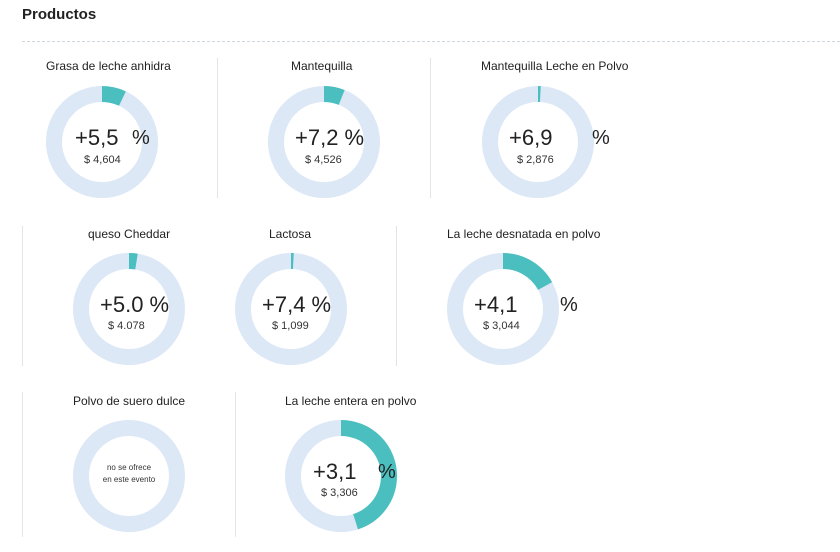 The height and width of the screenshot is (552, 840). I want to click on product-change: +5.0 %, so click(135, 304).